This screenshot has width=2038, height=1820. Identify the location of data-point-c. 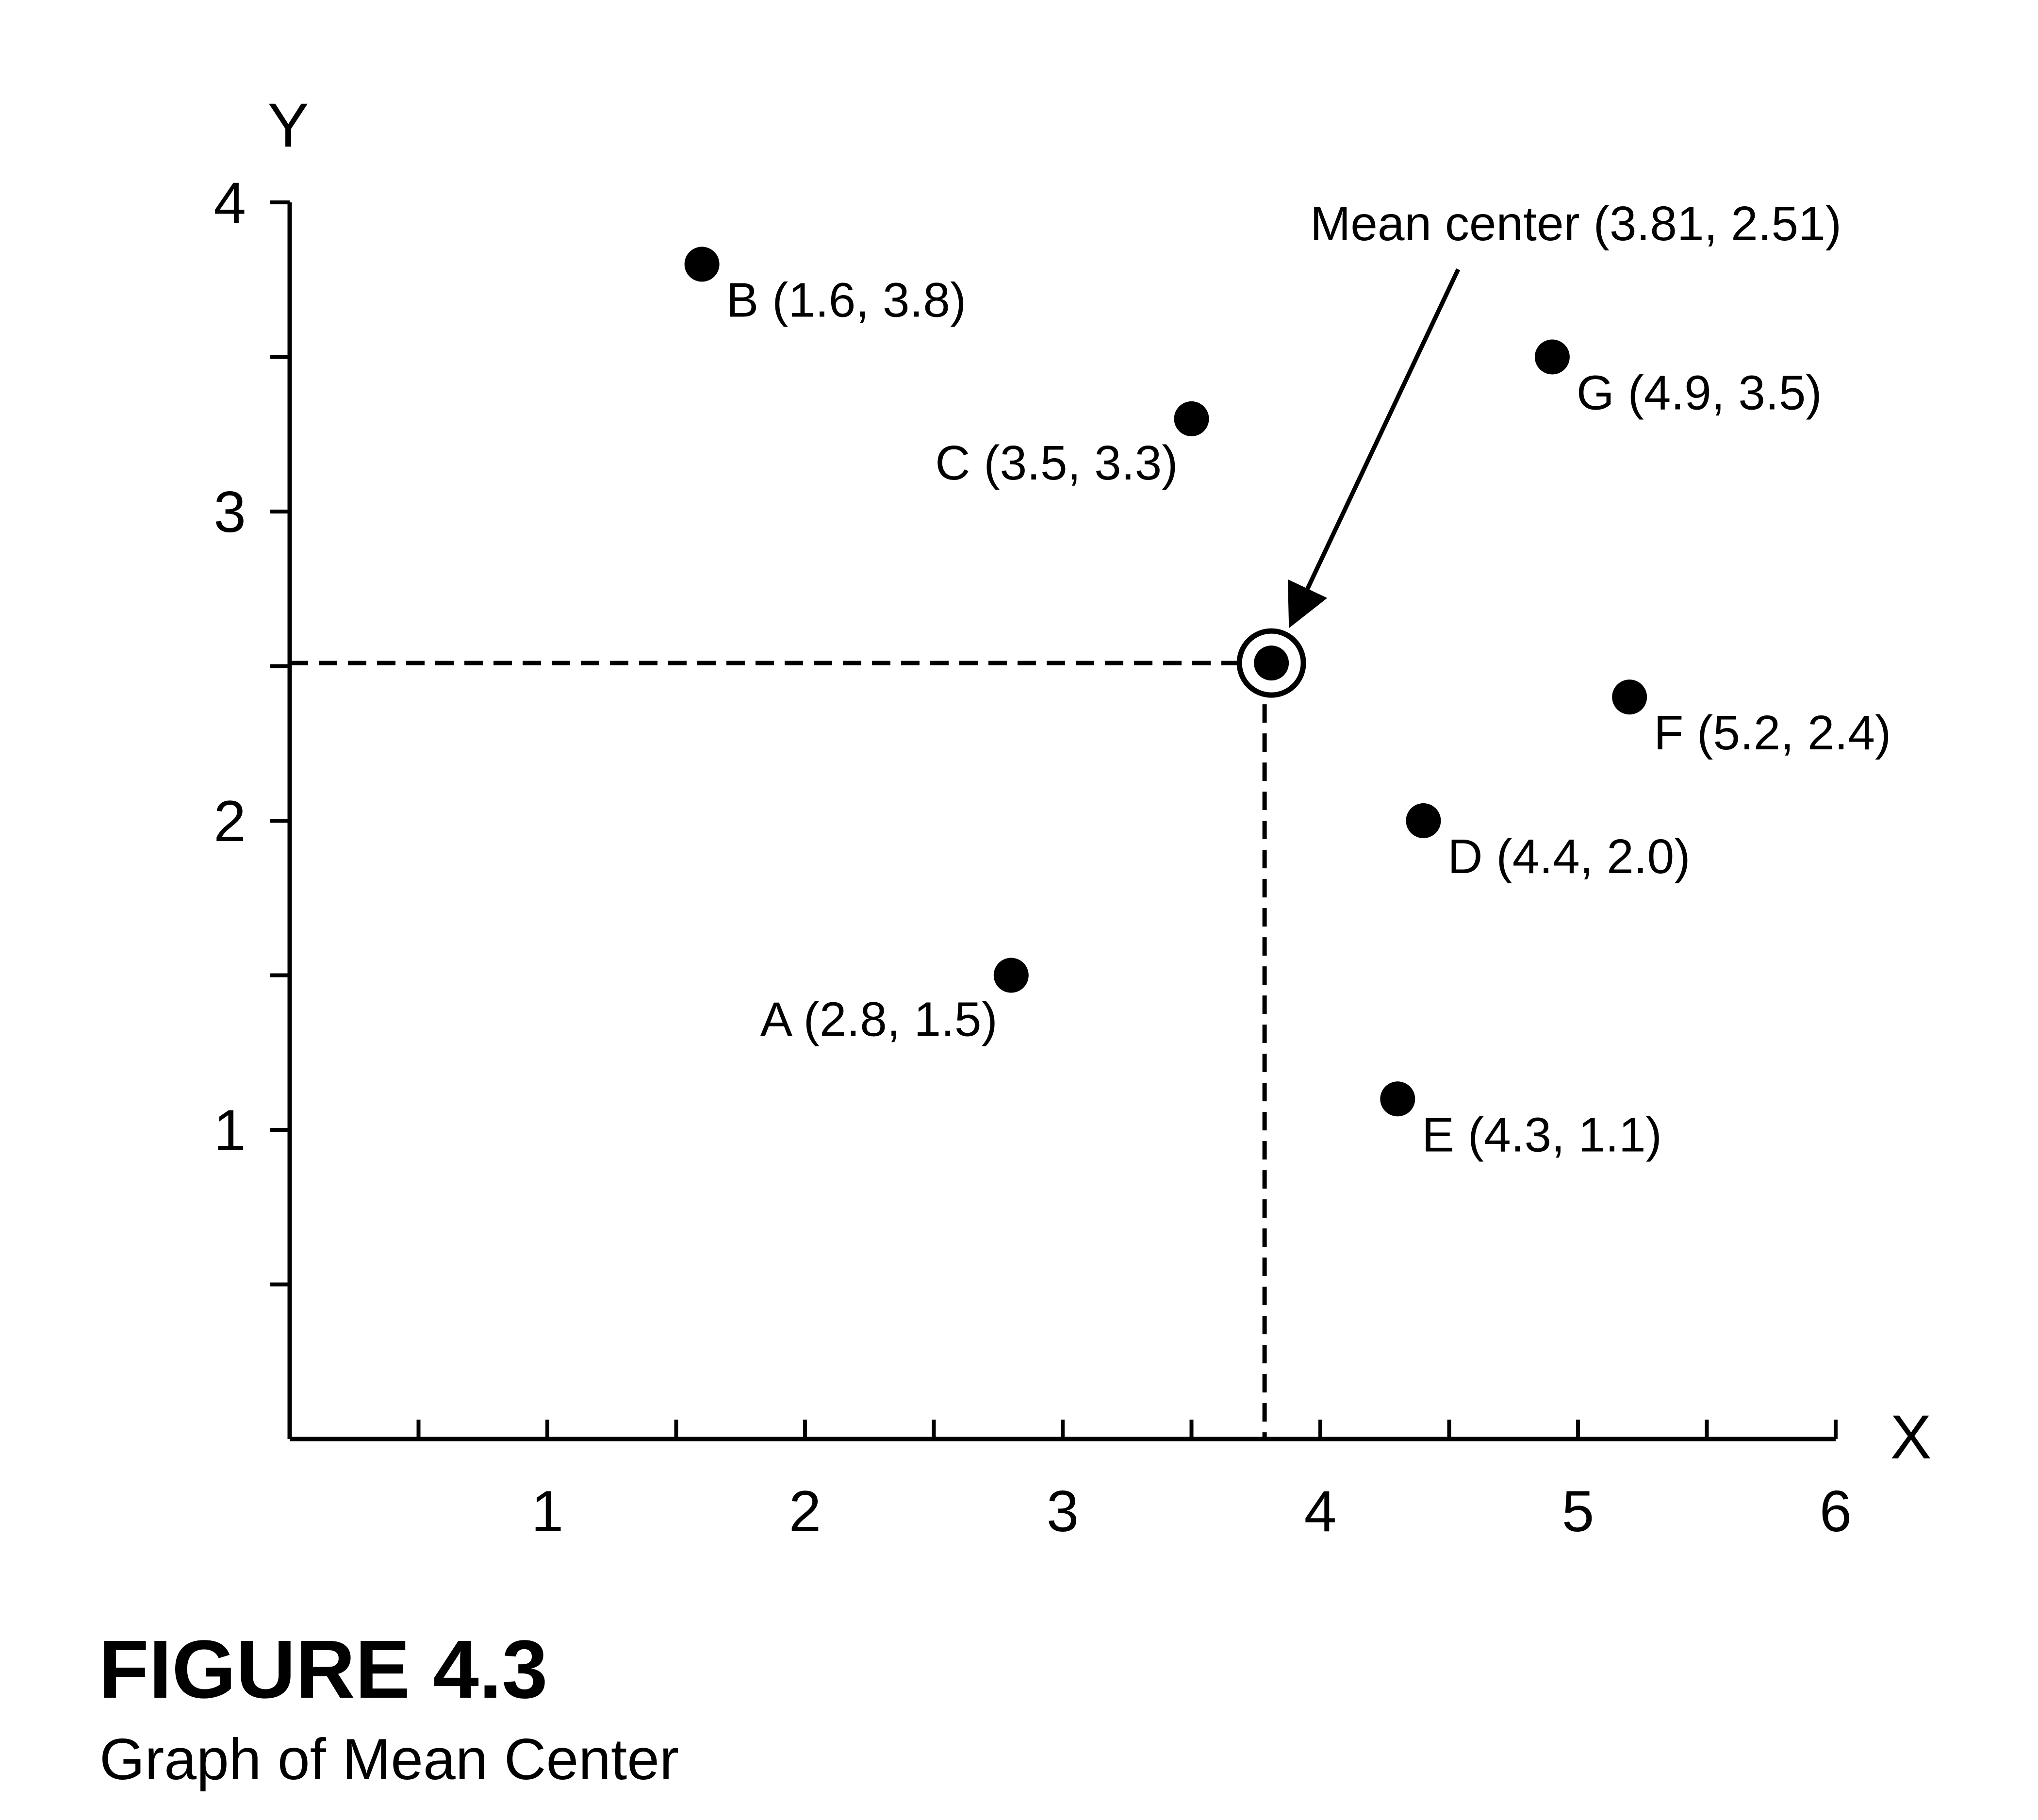
(1191, 418).